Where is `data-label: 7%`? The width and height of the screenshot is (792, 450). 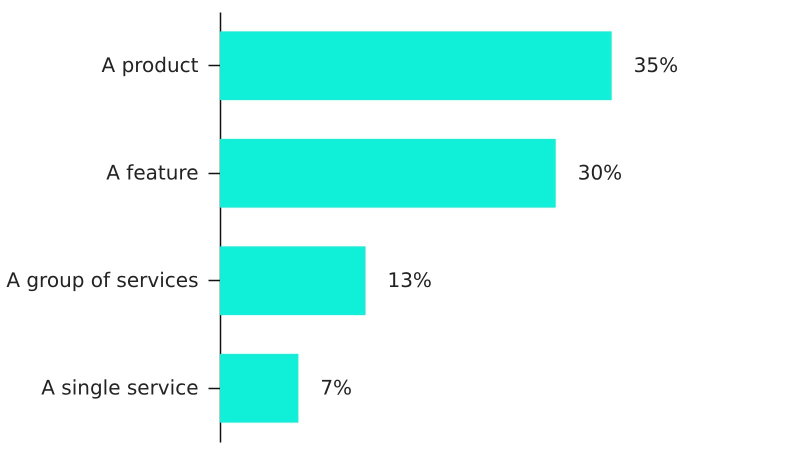 data-label: 7% is located at coordinates (336, 387).